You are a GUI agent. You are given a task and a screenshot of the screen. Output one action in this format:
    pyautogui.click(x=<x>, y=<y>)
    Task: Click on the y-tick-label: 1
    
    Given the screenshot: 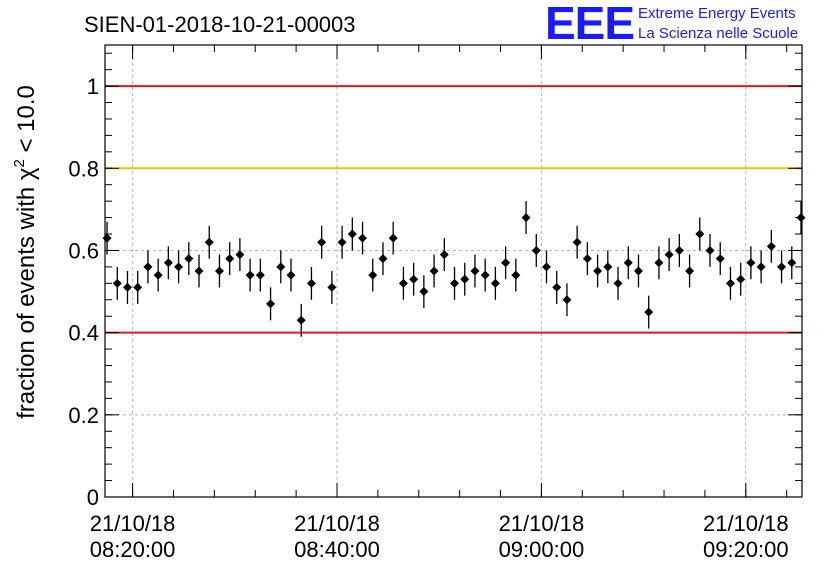 What is the action you would take?
    pyautogui.click(x=93, y=86)
    